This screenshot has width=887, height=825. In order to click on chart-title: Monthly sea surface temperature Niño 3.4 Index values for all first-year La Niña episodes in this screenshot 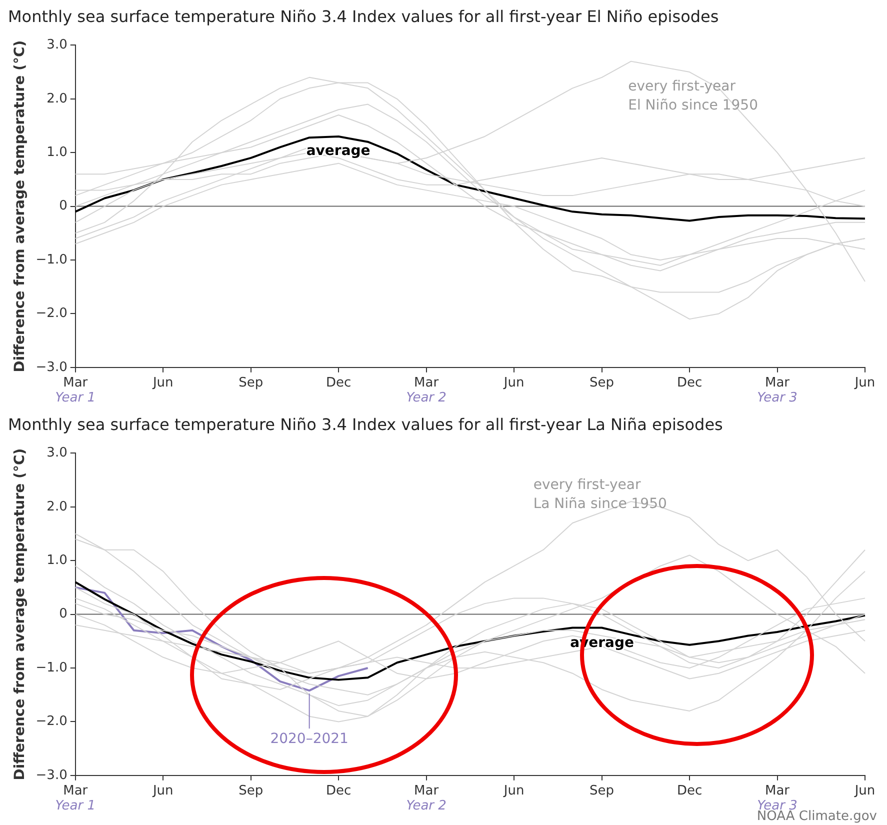, I will do `click(365, 424)`.